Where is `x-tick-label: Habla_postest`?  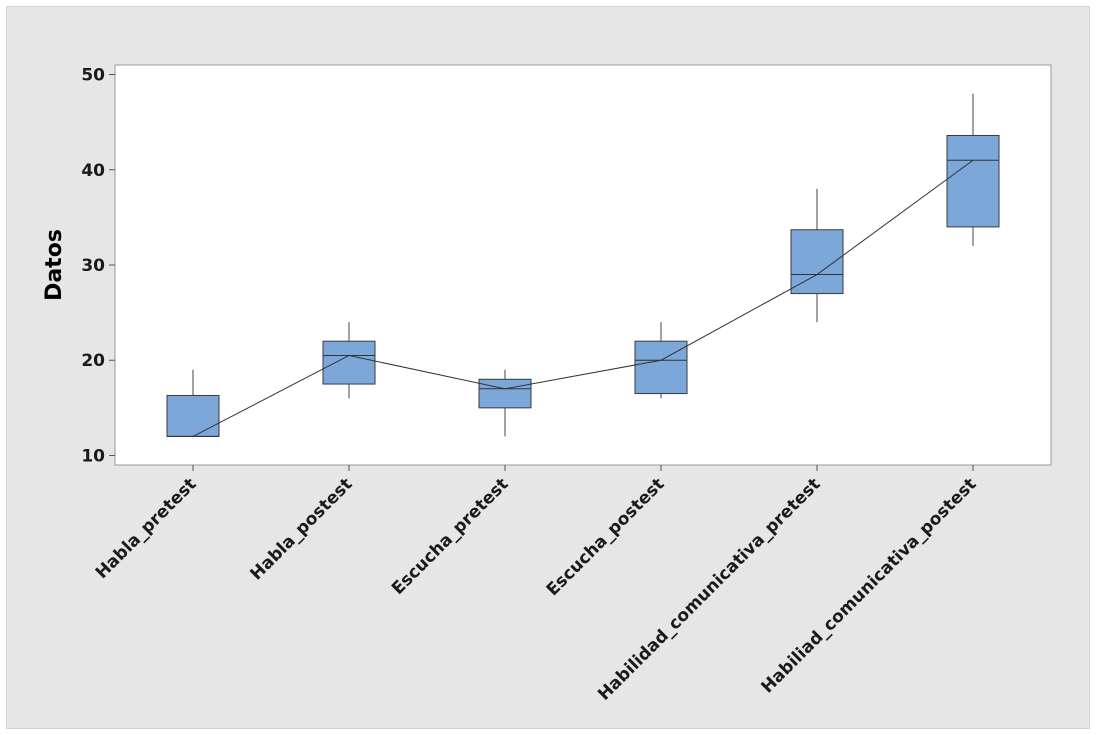
x-tick-label: Habla_postest is located at coordinates (302, 529).